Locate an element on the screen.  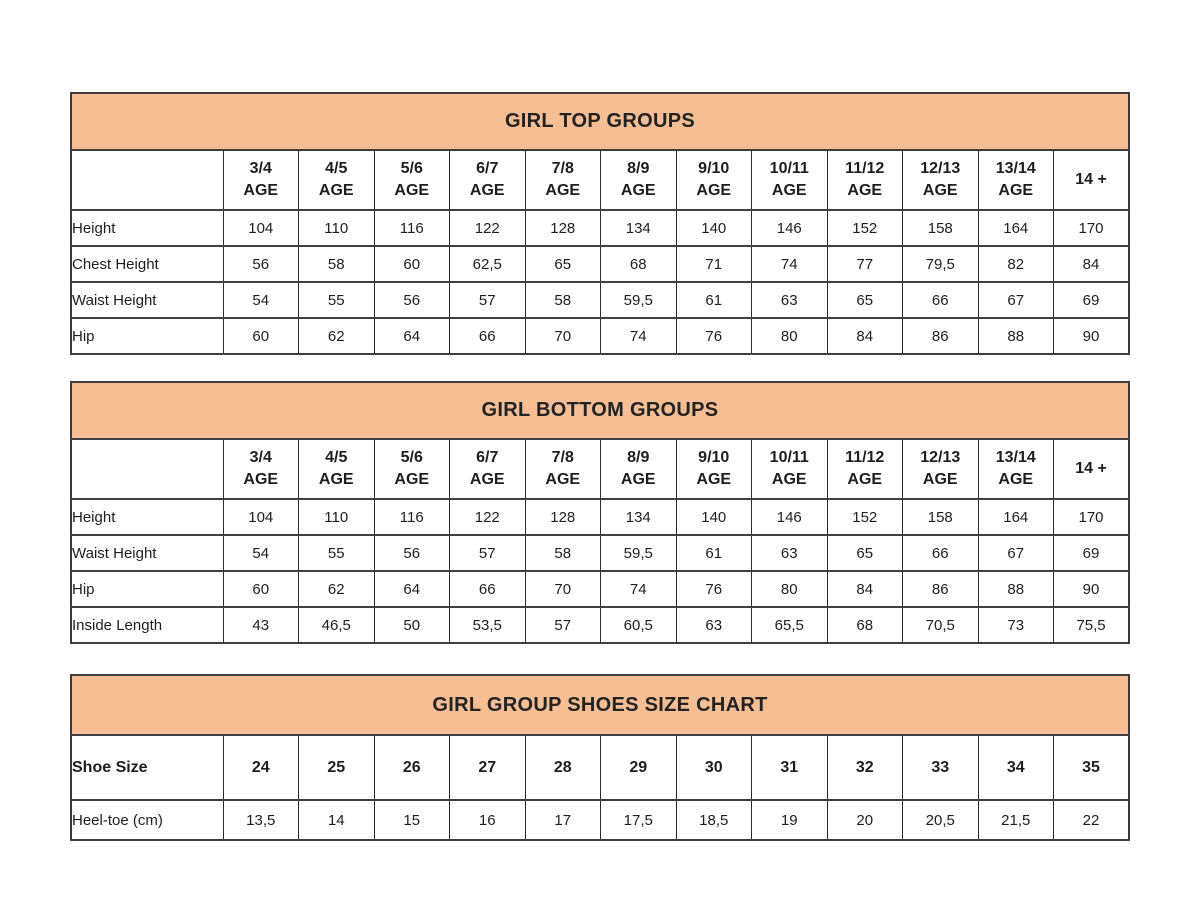
value-cell: 82 is located at coordinates (1015, 264).